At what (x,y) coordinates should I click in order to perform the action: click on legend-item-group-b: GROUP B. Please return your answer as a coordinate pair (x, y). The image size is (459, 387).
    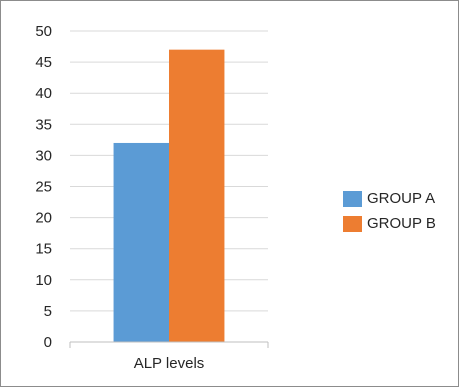
    Looking at the image, I should click on (389, 223).